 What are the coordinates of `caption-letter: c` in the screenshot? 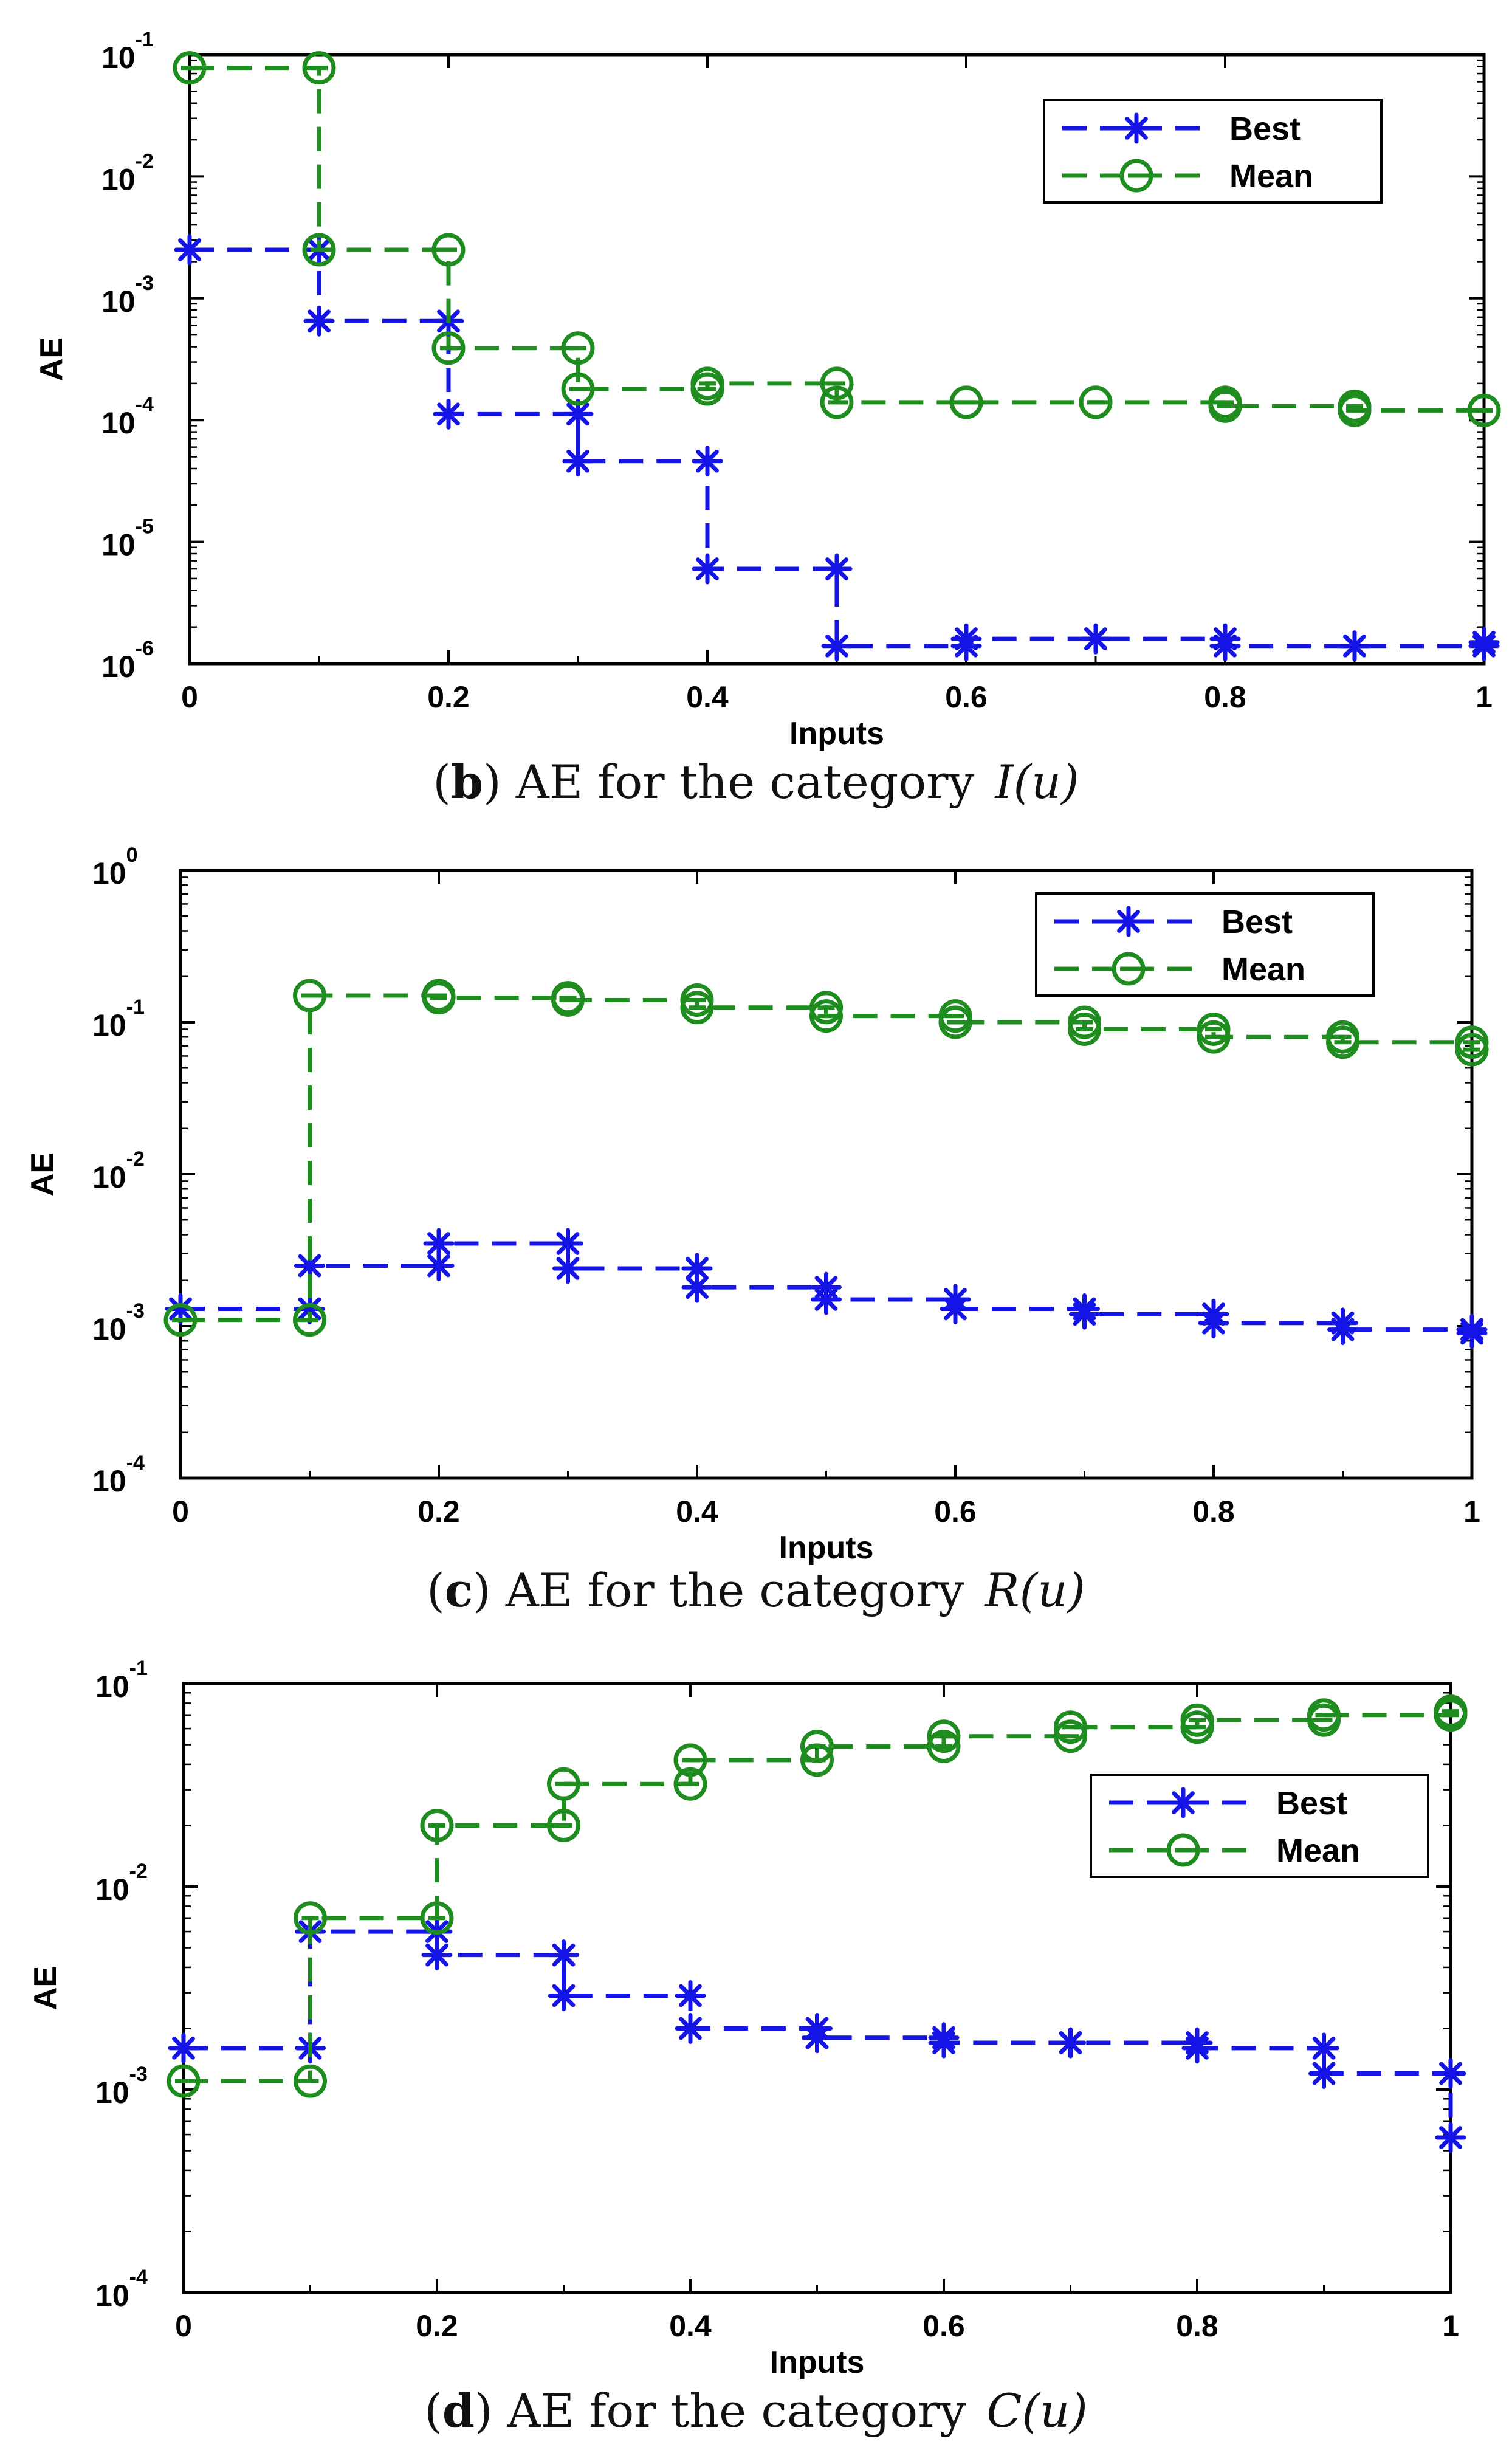 It's located at (459, 1590).